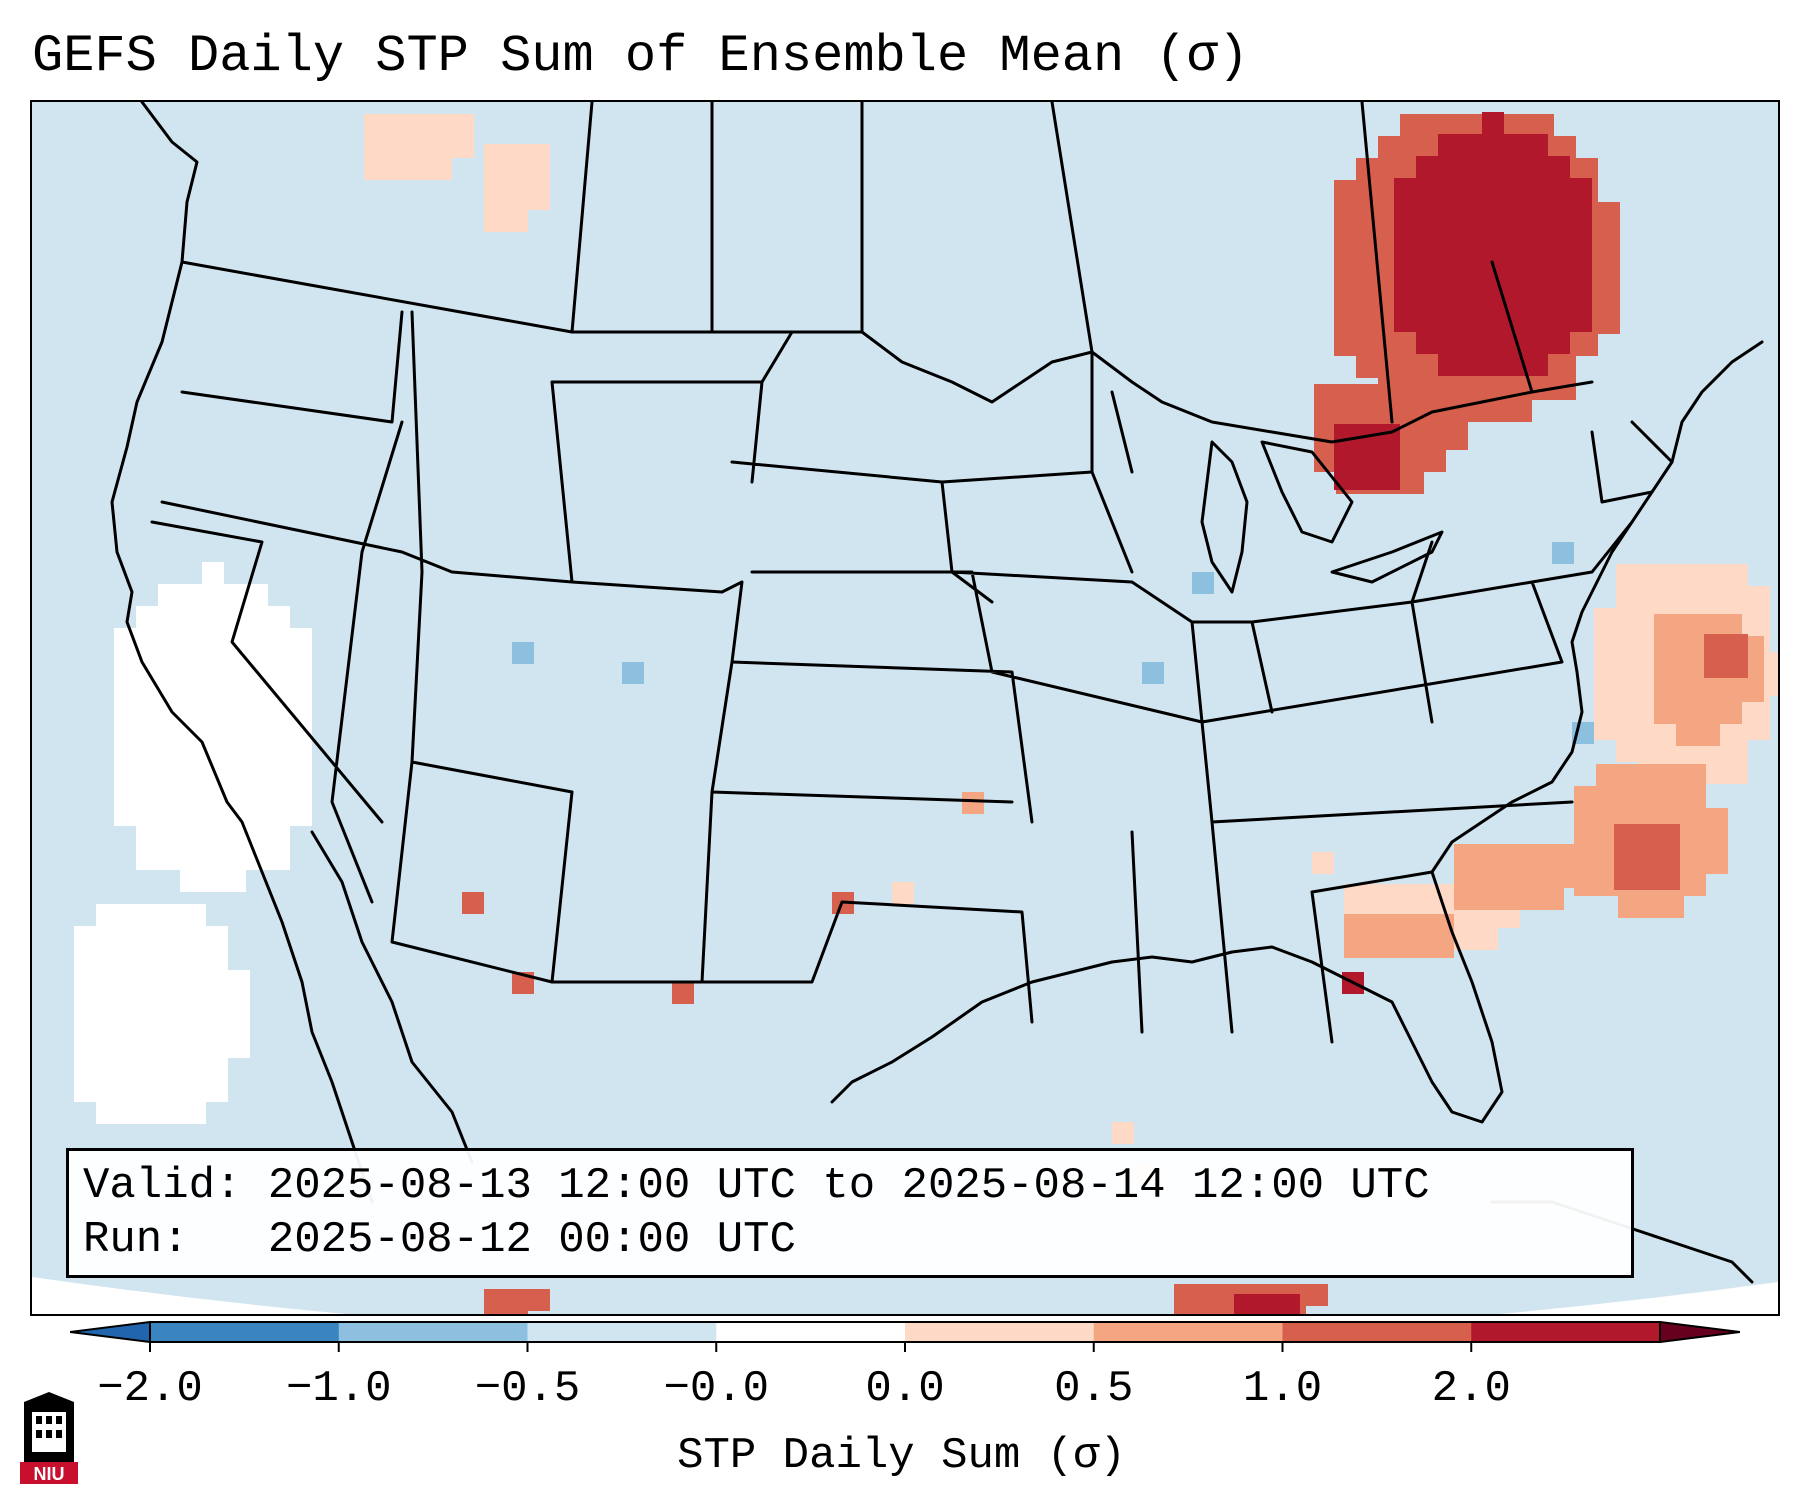 The height and width of the screenshot is (1506, 1803). I want to click on colorbar-bin, so click(1188, 1332).